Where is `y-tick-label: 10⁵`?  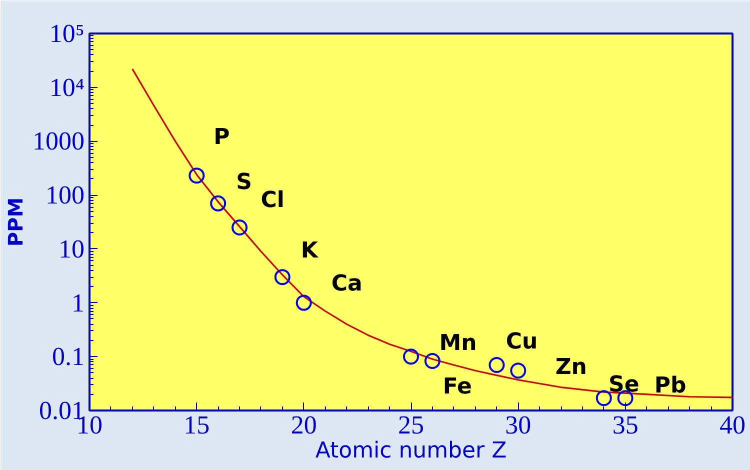 y-tick-label: 10⁵ is located at coordinates (67, 33).